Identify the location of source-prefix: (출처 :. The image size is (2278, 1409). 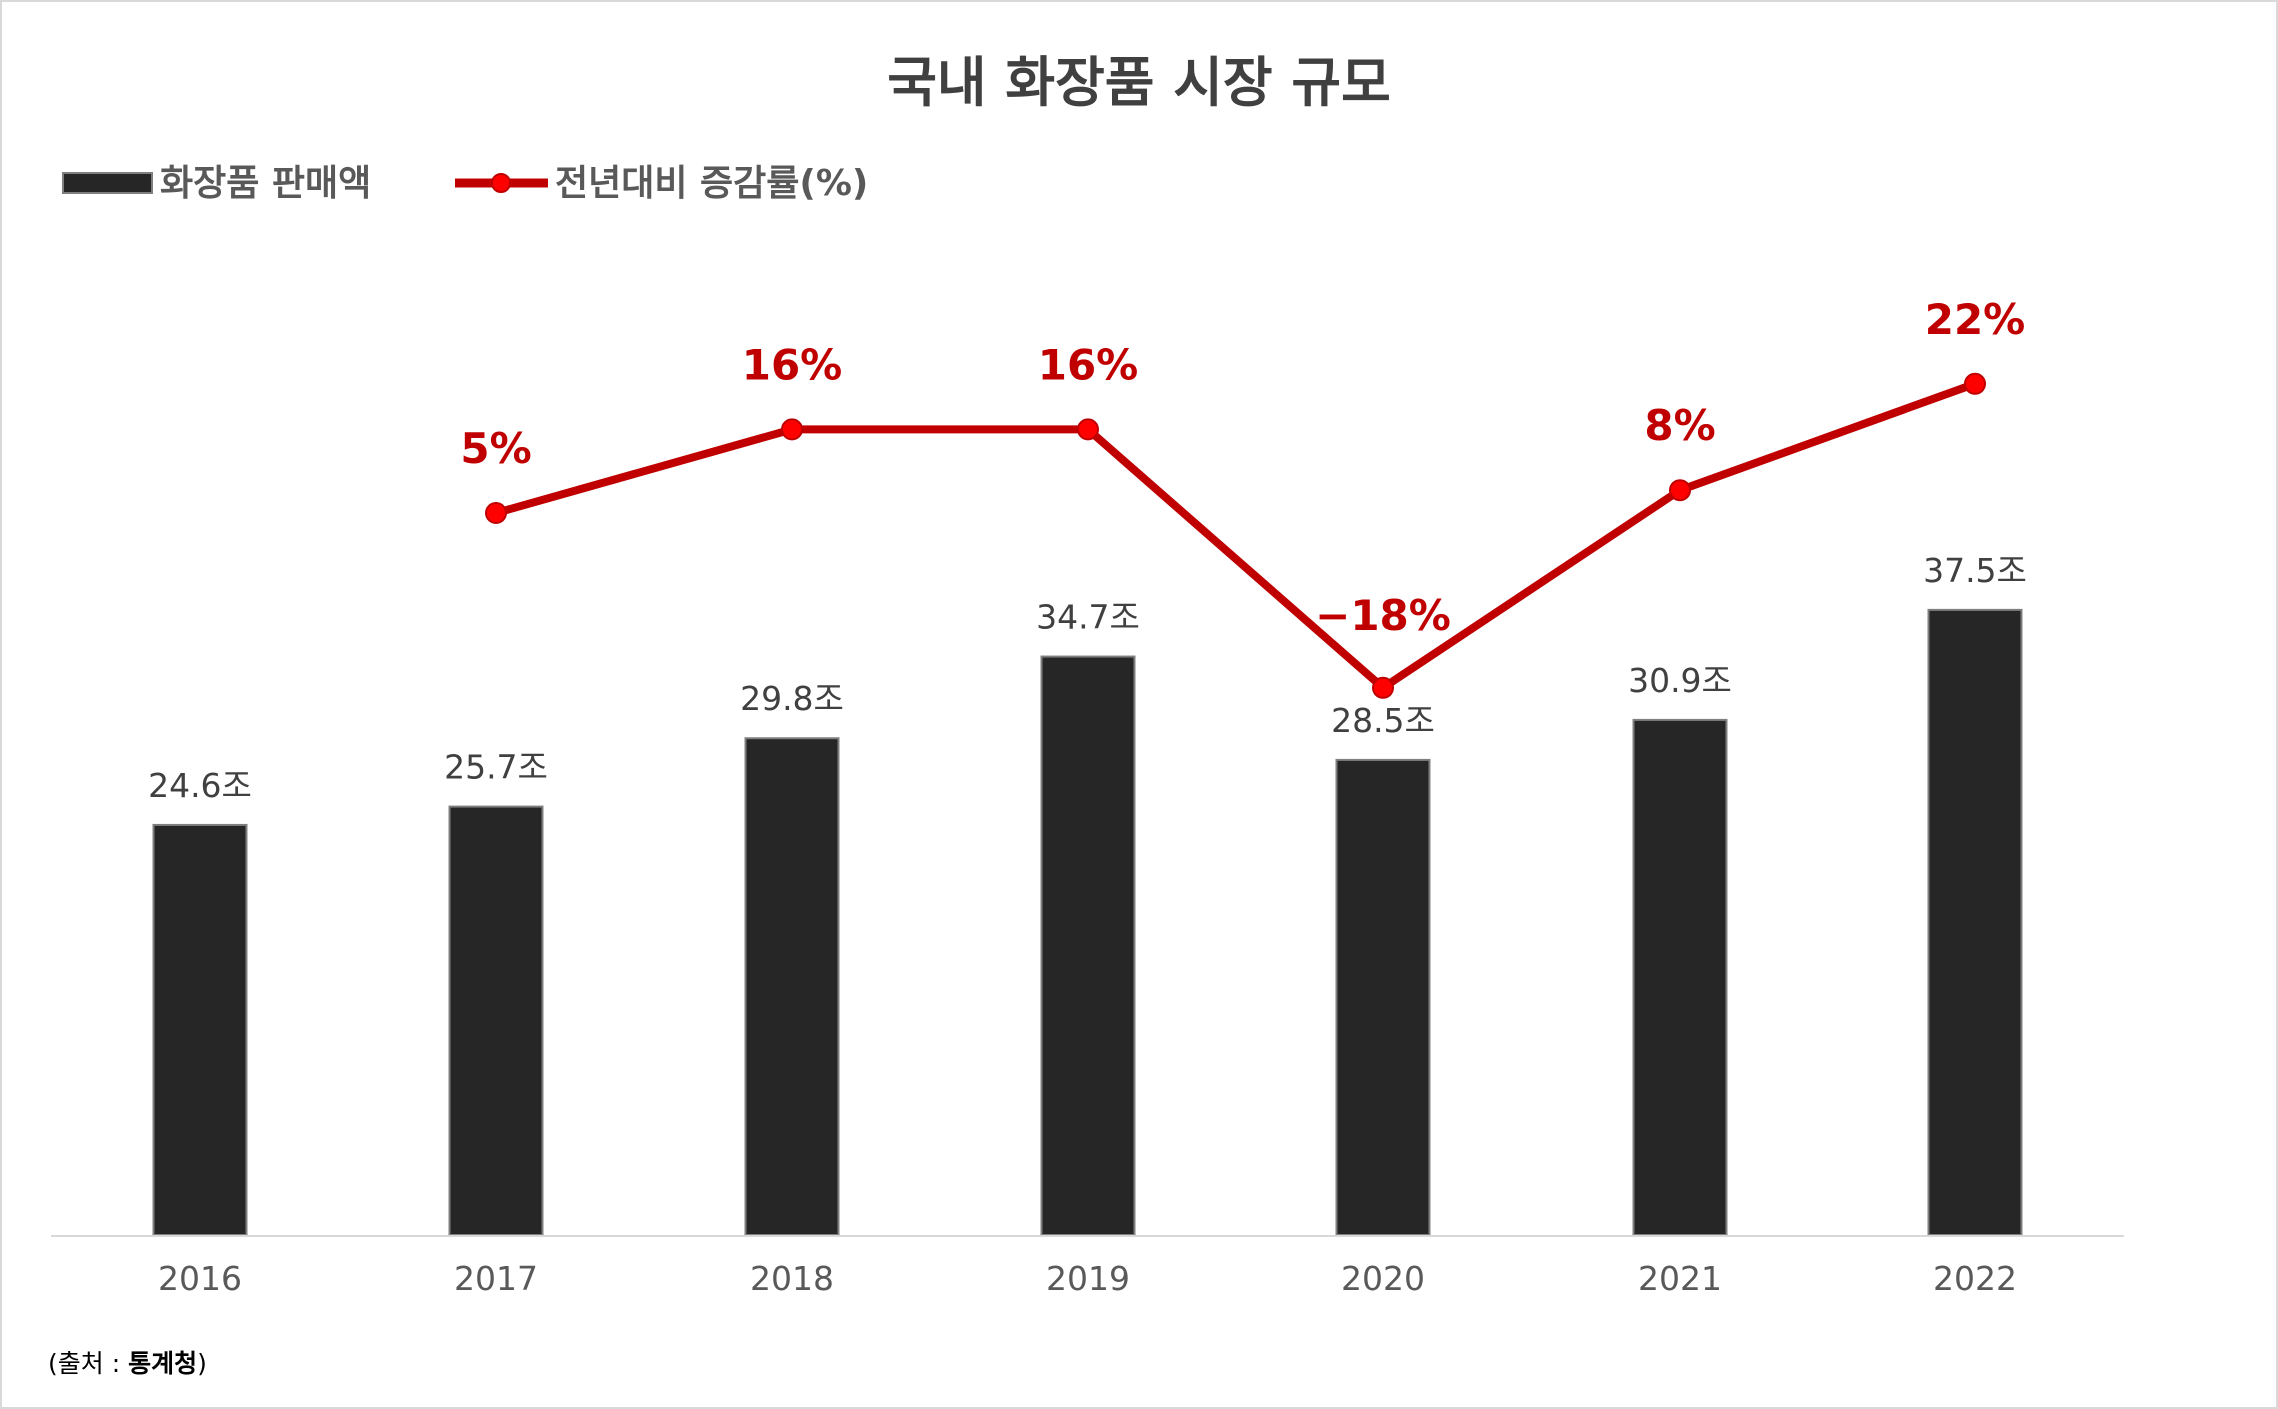
(88, 1363).